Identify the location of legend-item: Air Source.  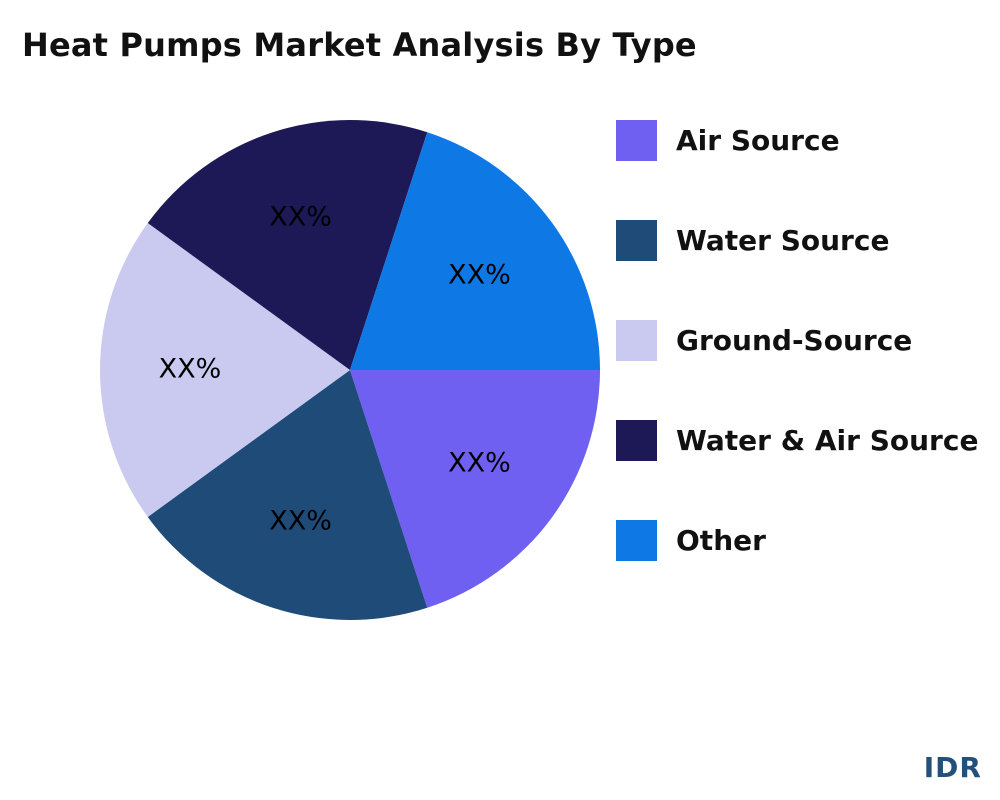
(797, 140).